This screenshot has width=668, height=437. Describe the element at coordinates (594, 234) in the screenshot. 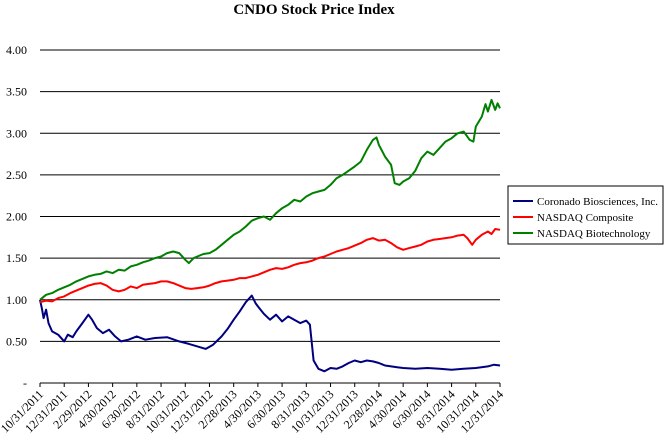

I see `legend-label: NASDAQ Biotechnology` at that location.